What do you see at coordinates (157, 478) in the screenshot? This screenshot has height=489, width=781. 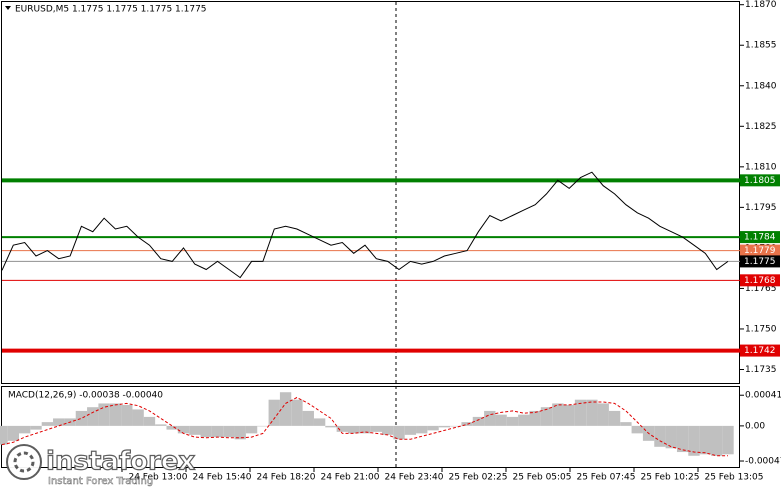 I see `x-tick-label: 24 Feb 13:00` at bounding box center [157, 478].